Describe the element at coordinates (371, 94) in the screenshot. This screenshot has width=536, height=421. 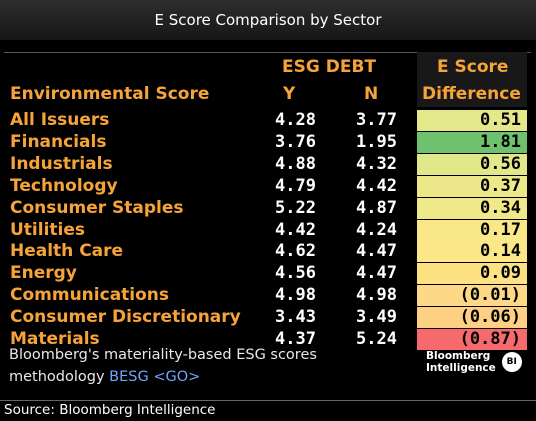
I see `header-n: N` at that location.